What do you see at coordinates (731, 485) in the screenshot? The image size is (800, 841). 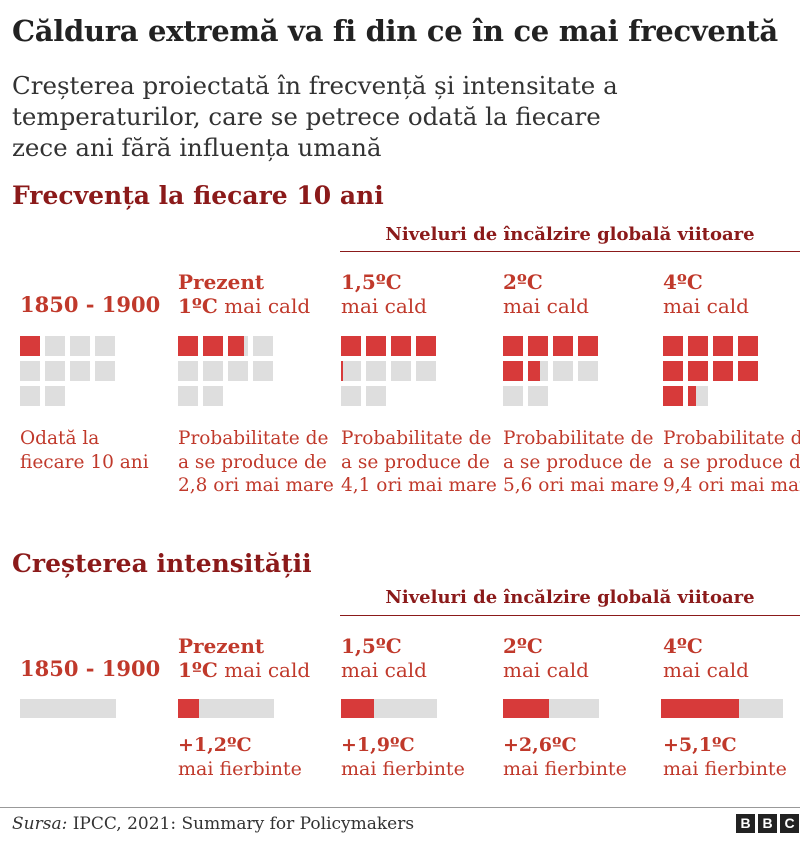 I see `description-line: 9,4 ori mai mare` at bounding box center [731, 485].